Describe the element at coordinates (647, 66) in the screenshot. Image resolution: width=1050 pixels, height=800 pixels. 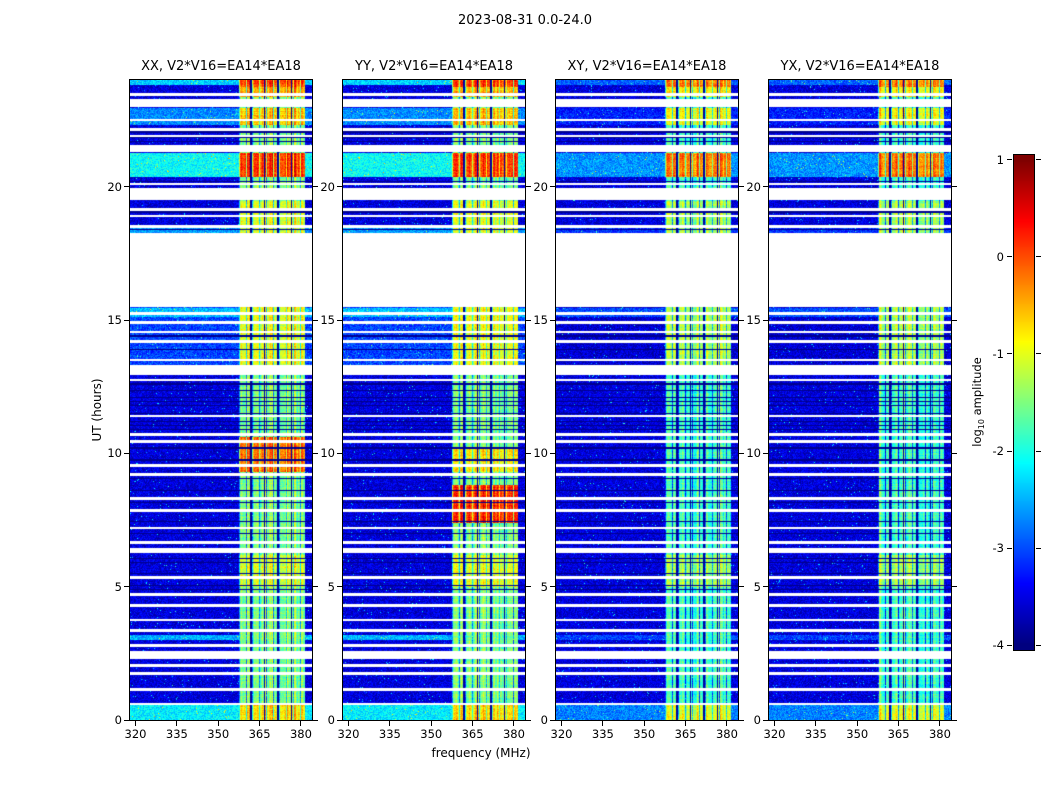
I see `panel-title-xy: XY, V2*V16=EA14*EA18` at that location.